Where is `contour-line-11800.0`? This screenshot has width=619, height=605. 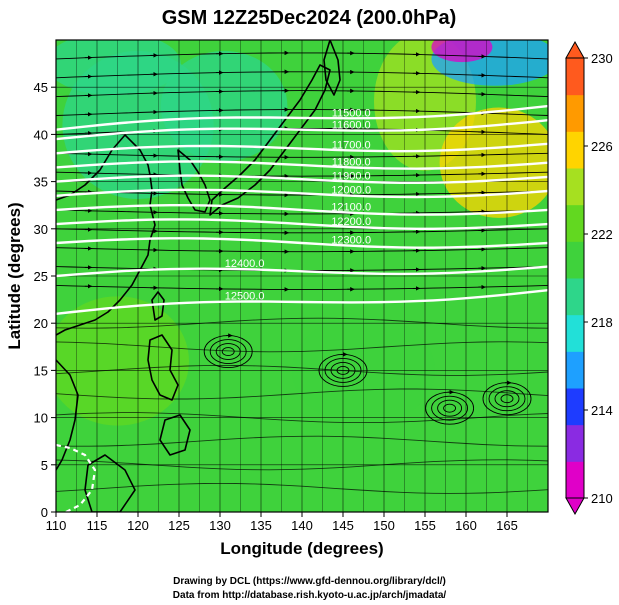
contour-line-11800.0 is located at coordinates (302, 165).